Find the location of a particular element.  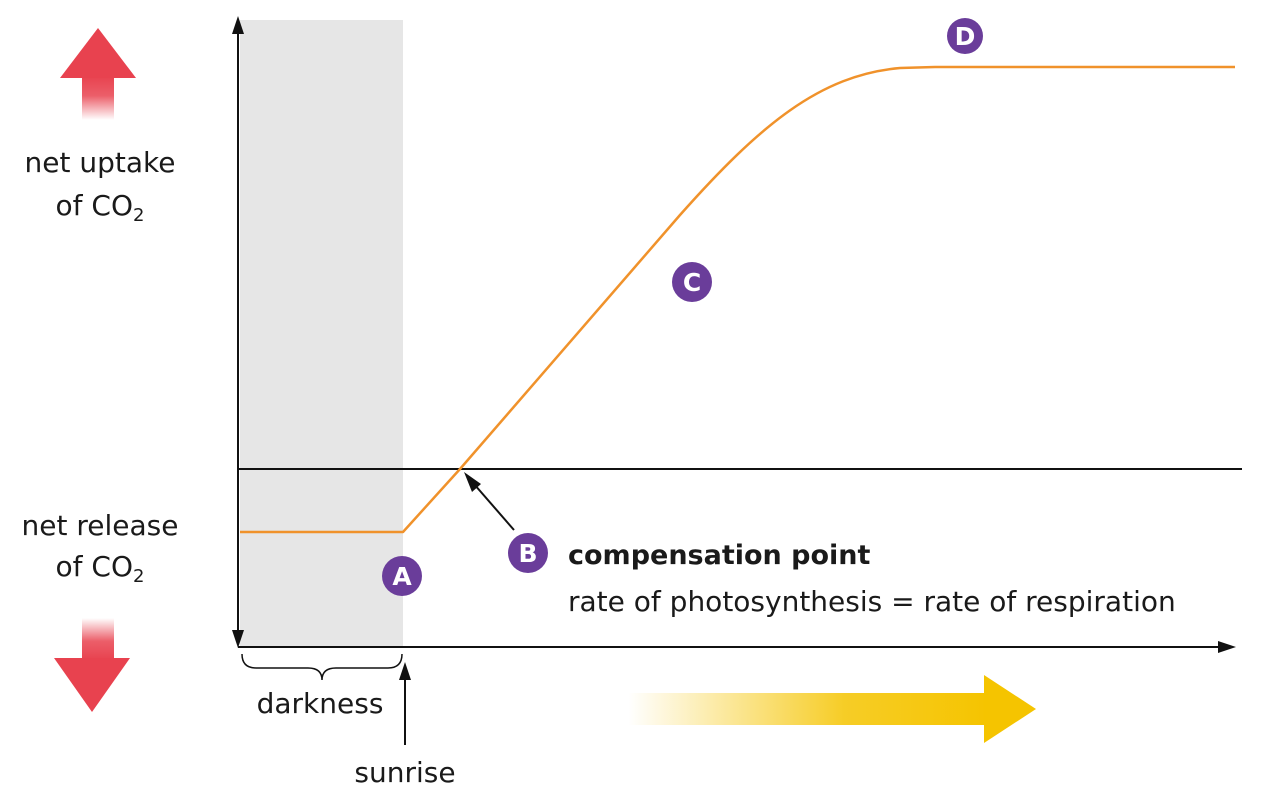

net-uptake-label-line2: of CO2 is located at coordinates (100, 207).